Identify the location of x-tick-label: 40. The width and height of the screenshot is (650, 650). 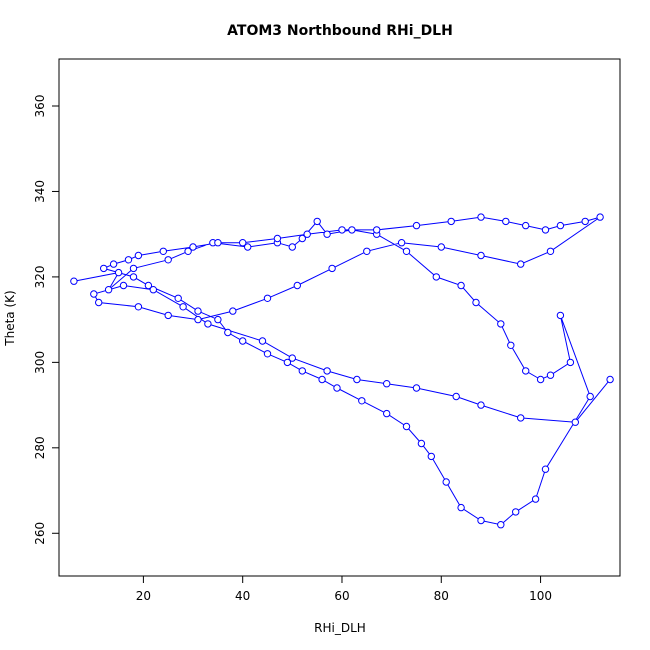
(242, 596).